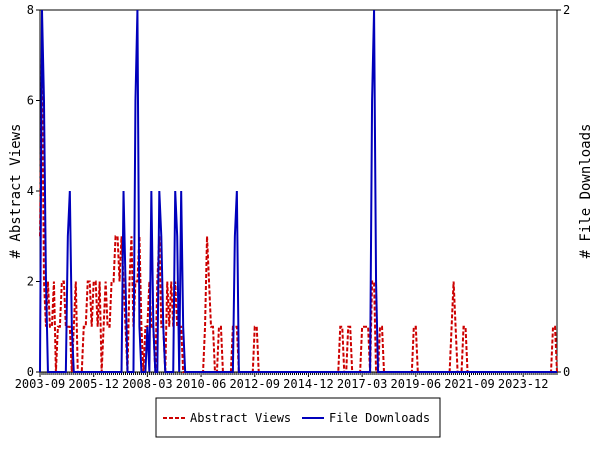 This screenshot has height=454, width=600. Describe the element at coordinates (298, 417) in the screenshot. I see `legend-box` at that location.